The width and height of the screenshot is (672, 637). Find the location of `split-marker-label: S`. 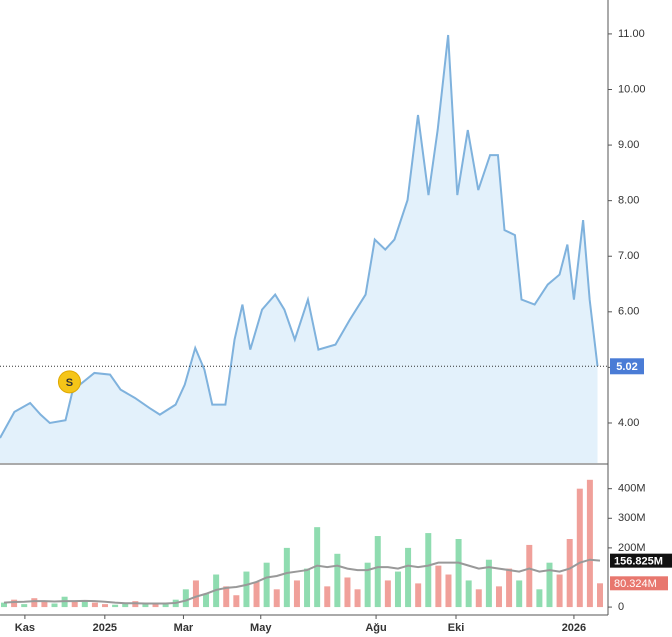

split-marker-label: S is located at coordinates (69, 383).